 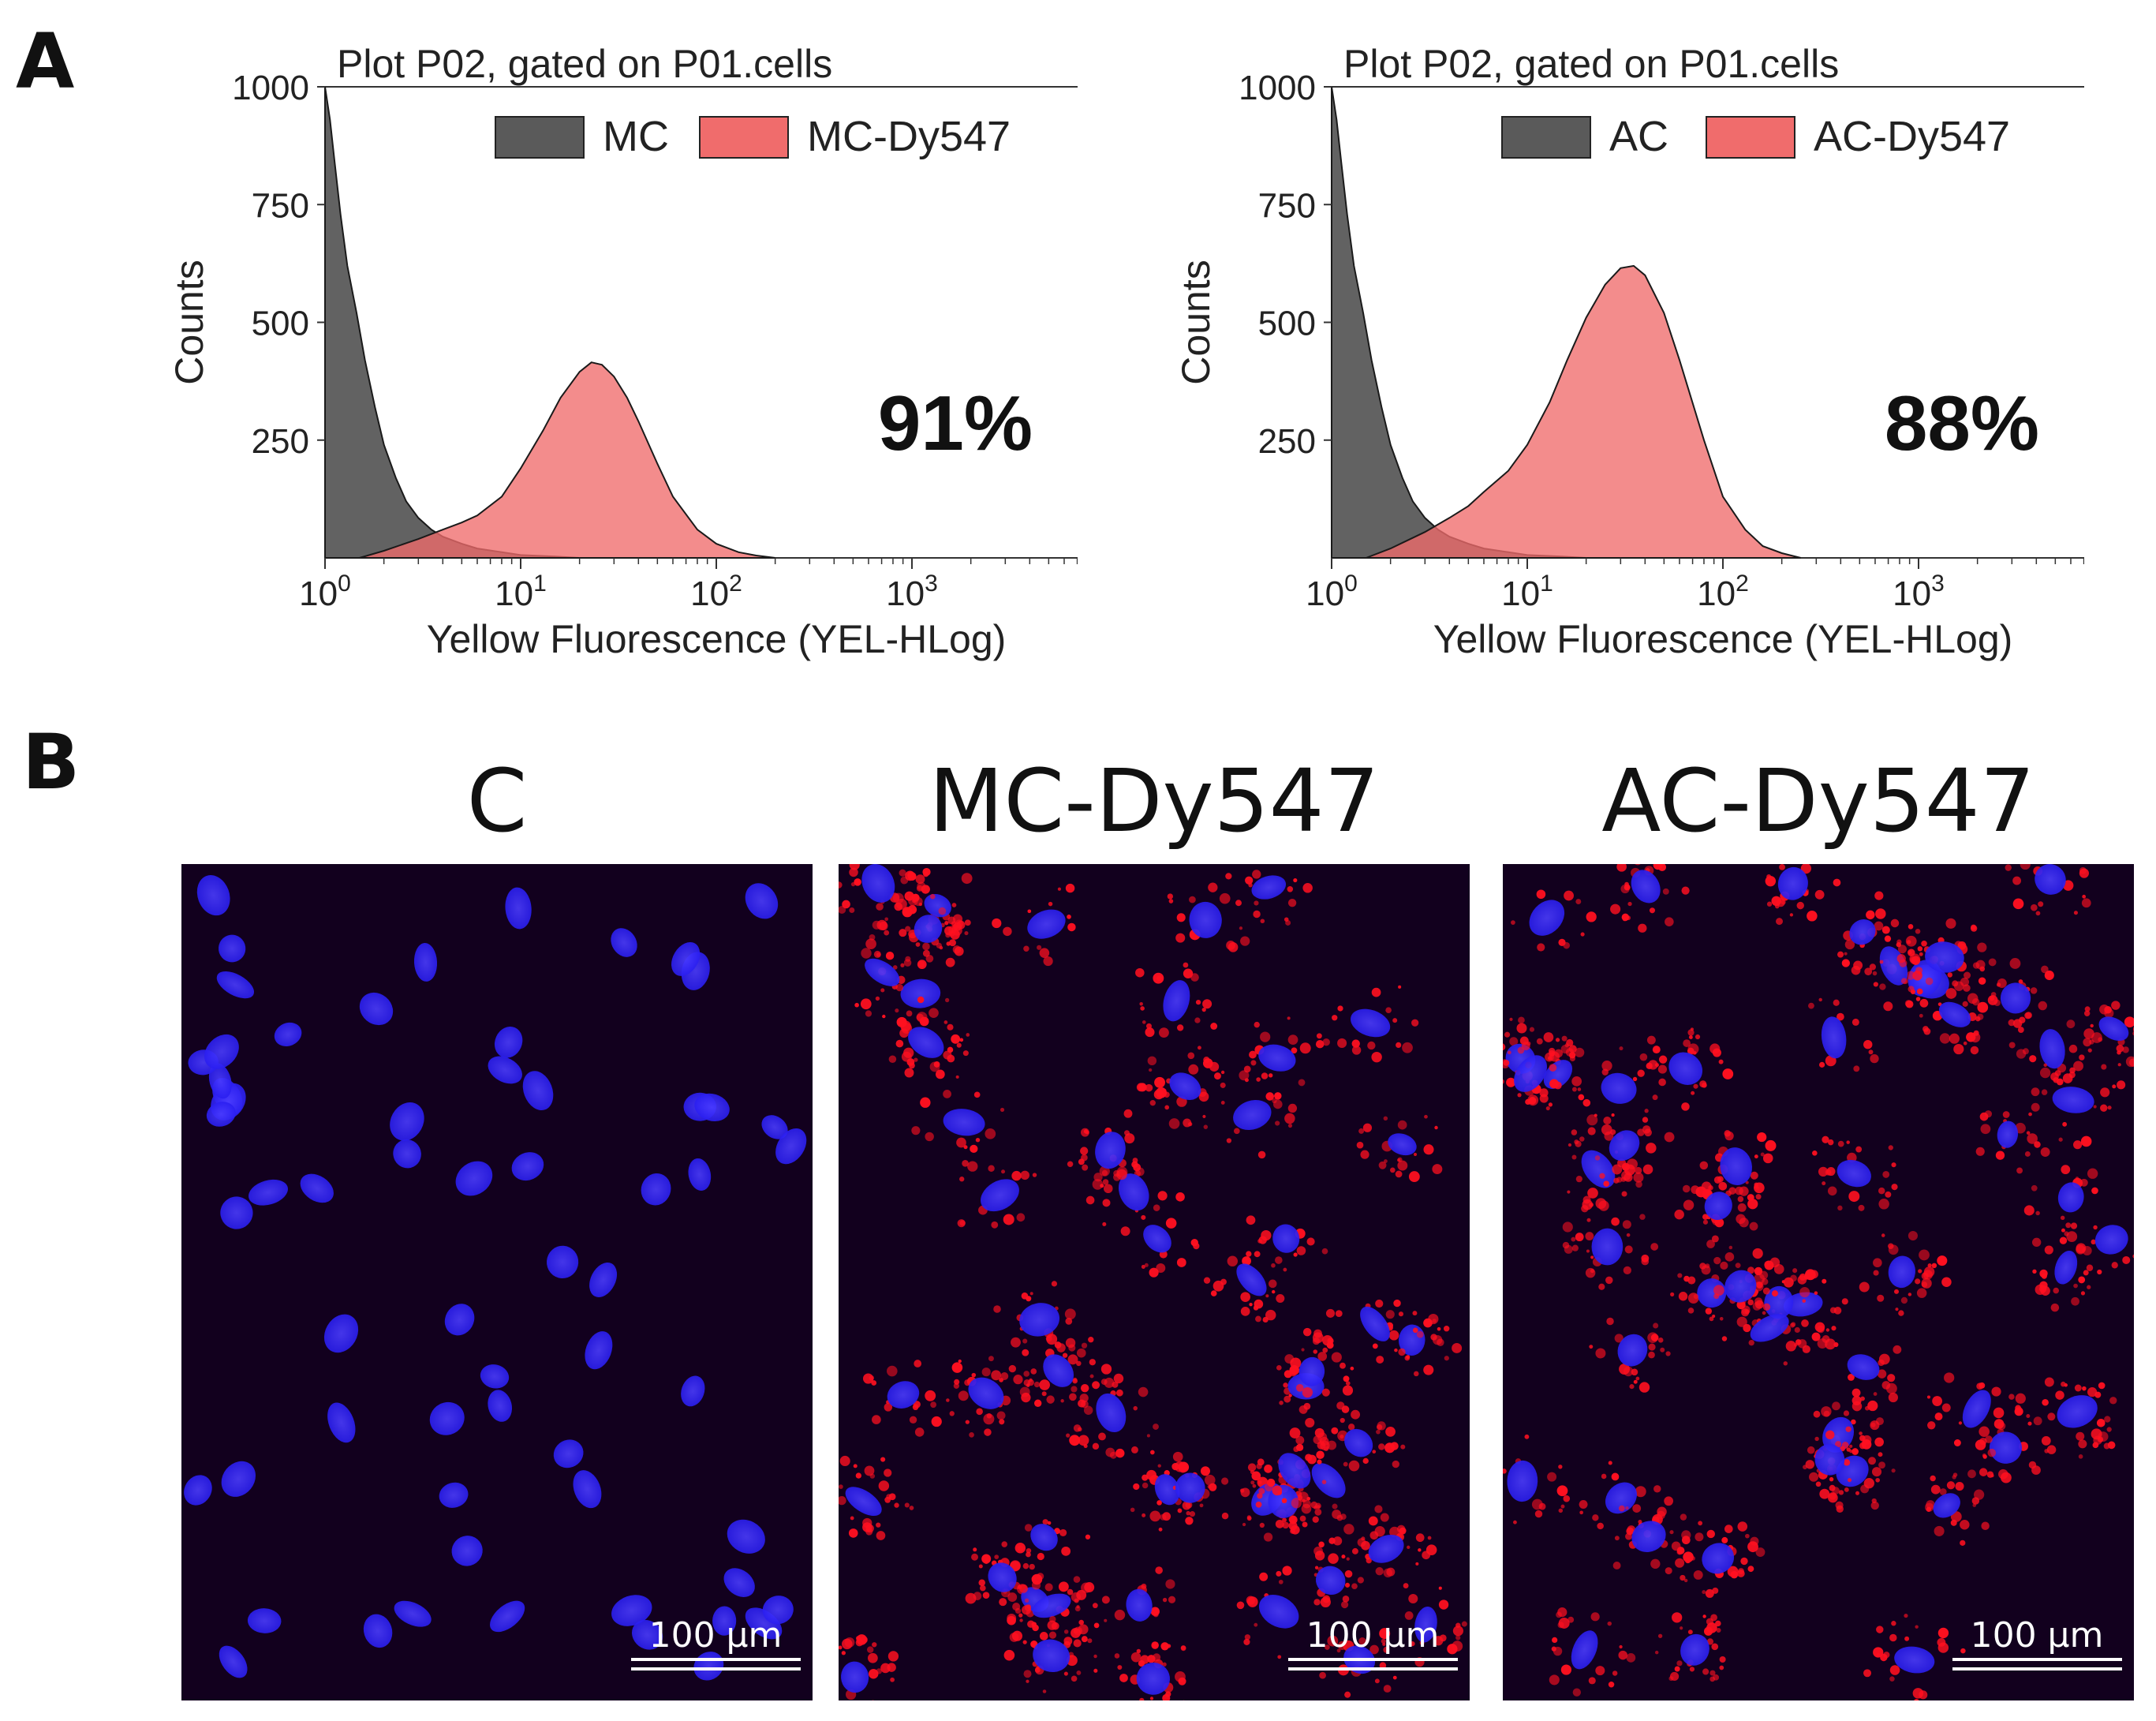 What do you see at coordinates (717, 639) in the screenshot?
I see `x-axis-label: Yellow Fluorescence (YEL-HLog)` at bounding box center [717, 639].